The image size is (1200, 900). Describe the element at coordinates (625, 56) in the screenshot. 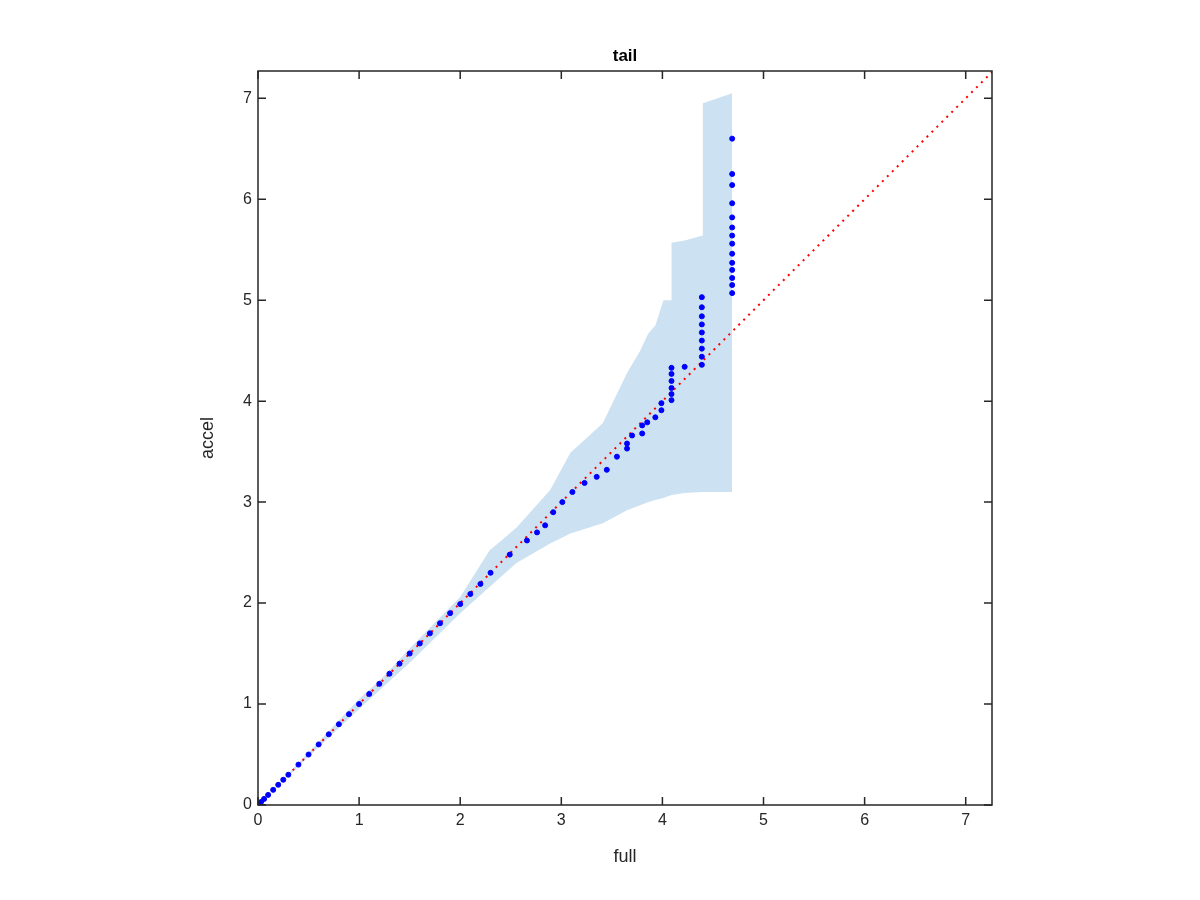

I see `chart-title: tail` at that location.